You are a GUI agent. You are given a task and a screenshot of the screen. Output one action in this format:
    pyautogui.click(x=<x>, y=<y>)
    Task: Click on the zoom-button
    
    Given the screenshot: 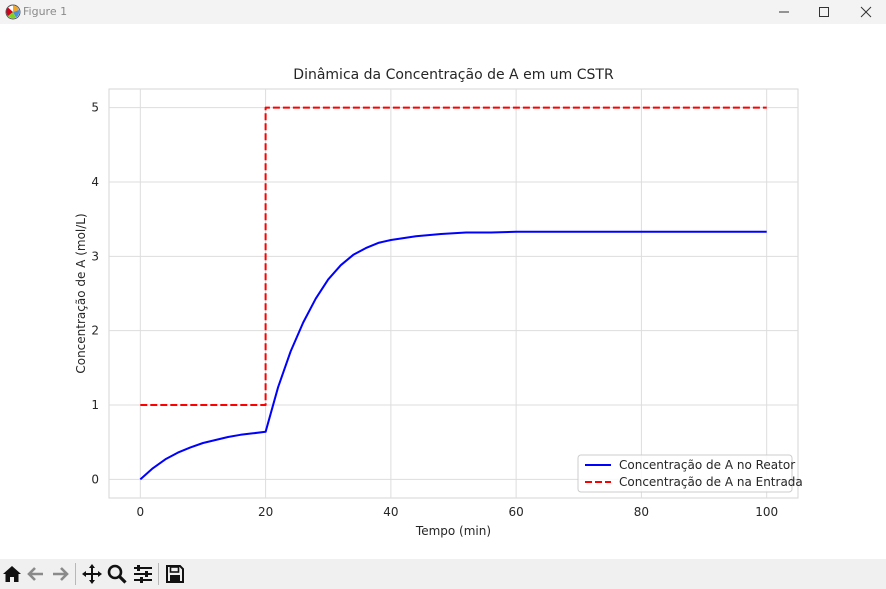 What is the action you would take?
    pyautogui.click(x=117, y=574)
    